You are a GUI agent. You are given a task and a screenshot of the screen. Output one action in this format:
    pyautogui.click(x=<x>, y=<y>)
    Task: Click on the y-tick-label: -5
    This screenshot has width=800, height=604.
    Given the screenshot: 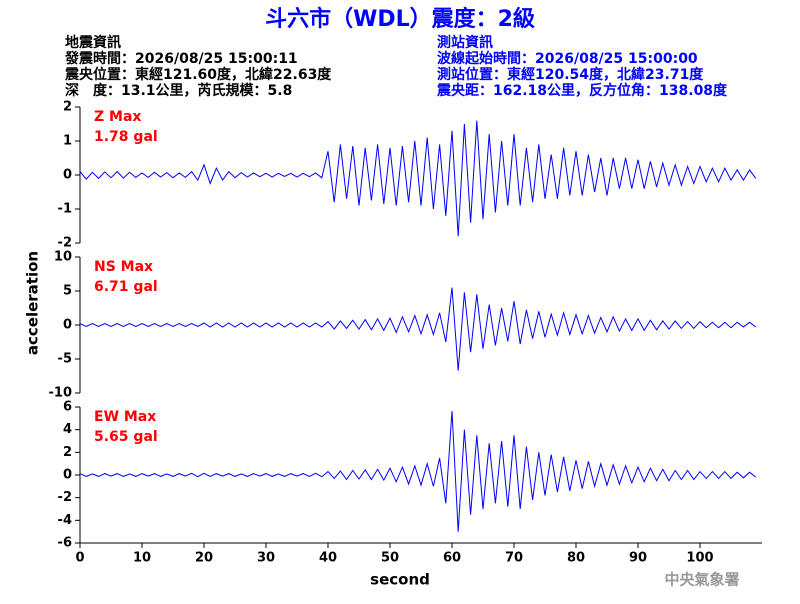 What is the action you would take?
    pyautogui.click(x=65, y=359)
    